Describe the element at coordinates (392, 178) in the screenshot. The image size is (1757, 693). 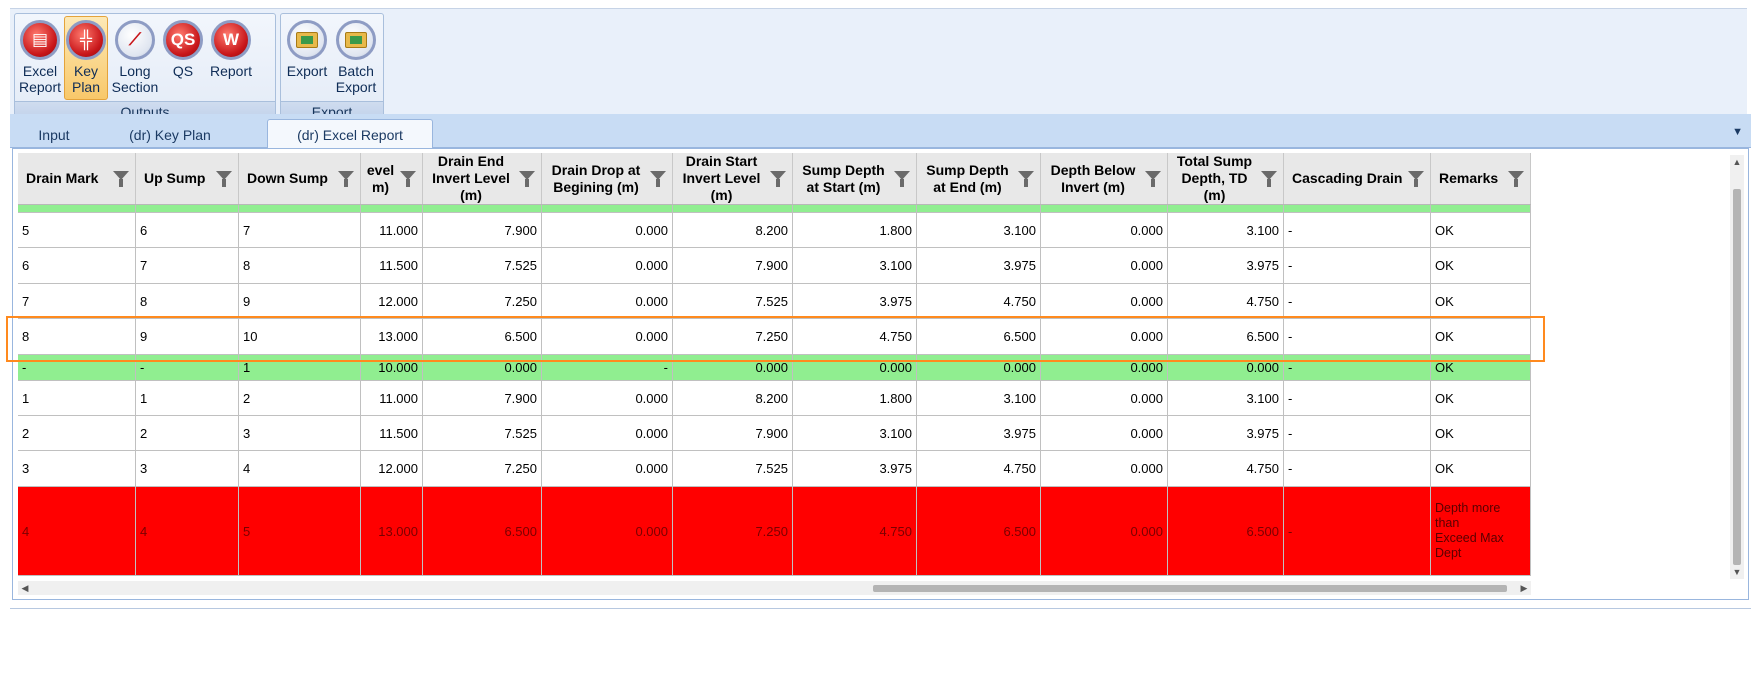
I see `column-header-level: evel m)` at that location.